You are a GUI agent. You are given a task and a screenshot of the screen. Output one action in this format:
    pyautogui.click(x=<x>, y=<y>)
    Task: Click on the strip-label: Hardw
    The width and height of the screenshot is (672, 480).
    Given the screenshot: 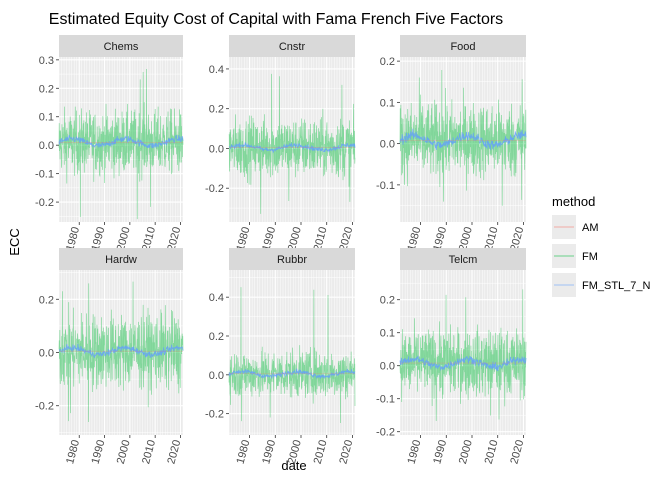 What is the action you would take?
    pyautogui.click(x=121, y=260)
    